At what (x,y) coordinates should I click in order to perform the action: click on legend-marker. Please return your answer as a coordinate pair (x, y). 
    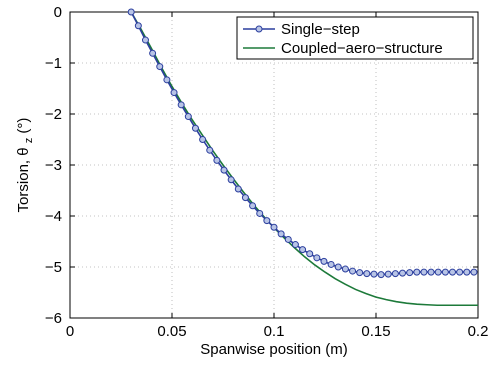
    Looking at the image, I should click on (259, 29).